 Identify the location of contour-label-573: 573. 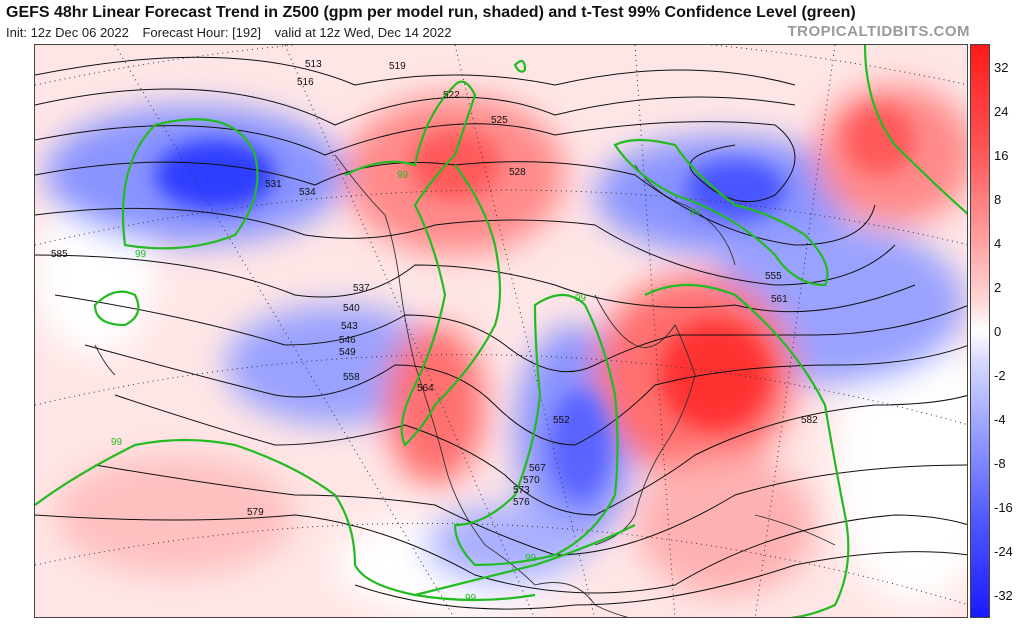
(521, 490).